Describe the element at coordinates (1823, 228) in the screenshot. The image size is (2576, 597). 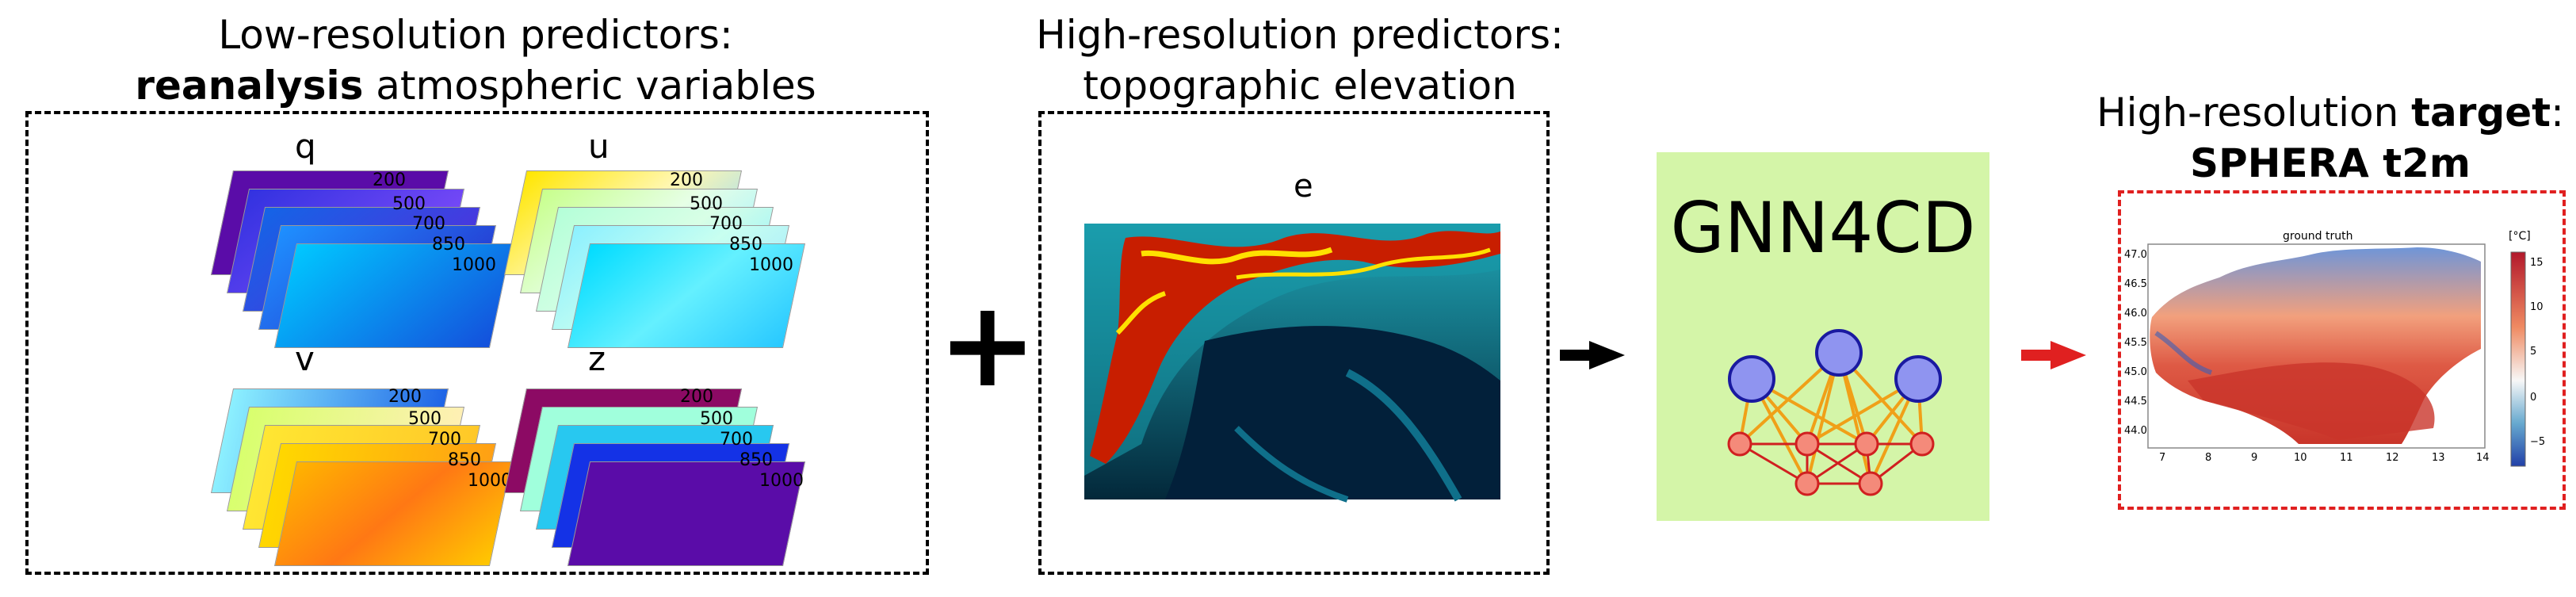
I see `gnn4cd-label: GNN4CD` at that location.